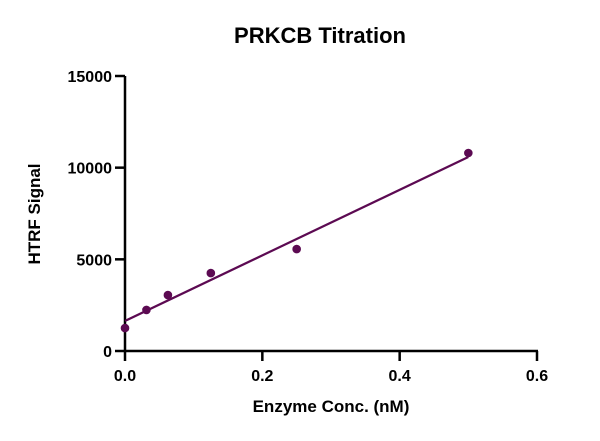  Describe the element at coordinates (331, 406) in the screenshot. I see `x-axis-label: Enzyme Conc. (nM)` at that location.